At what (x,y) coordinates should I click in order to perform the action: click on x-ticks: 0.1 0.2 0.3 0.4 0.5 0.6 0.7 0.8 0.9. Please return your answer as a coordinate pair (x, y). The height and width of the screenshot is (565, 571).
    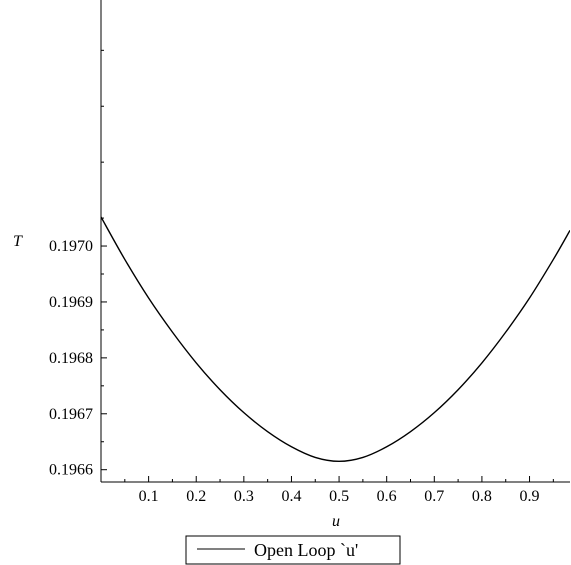
    Looking at the image, I should click on (339, 490).